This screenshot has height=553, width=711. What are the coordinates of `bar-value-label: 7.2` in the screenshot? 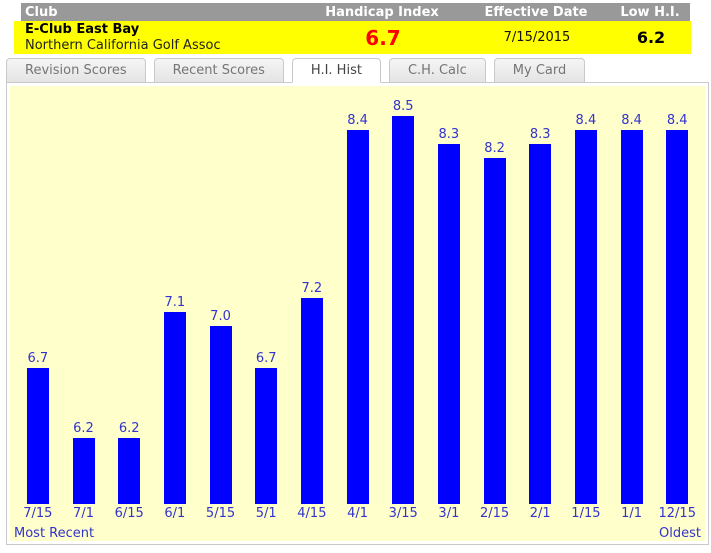 It's located at (312, 289).